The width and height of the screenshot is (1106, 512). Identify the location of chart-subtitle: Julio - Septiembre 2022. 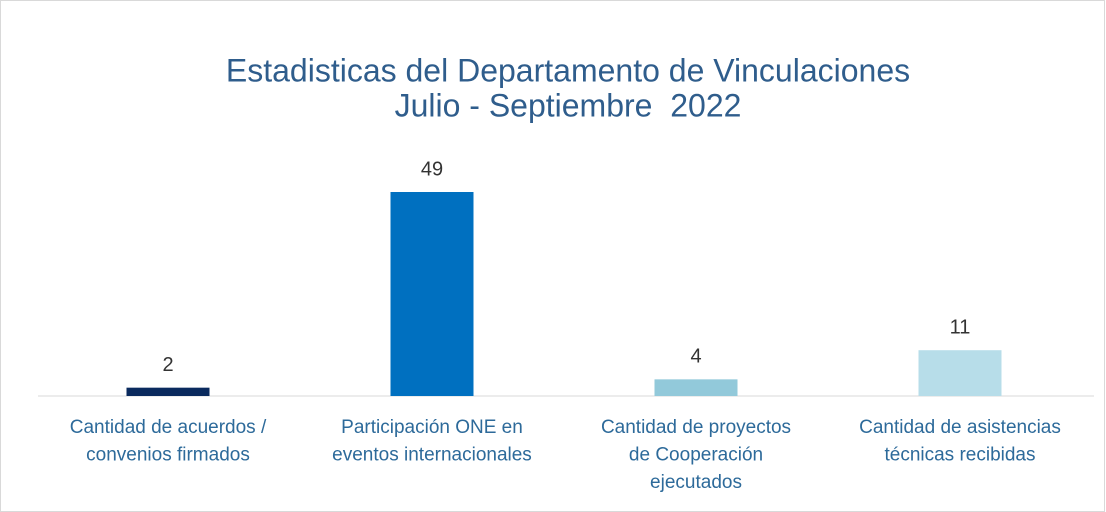
(568, 105).